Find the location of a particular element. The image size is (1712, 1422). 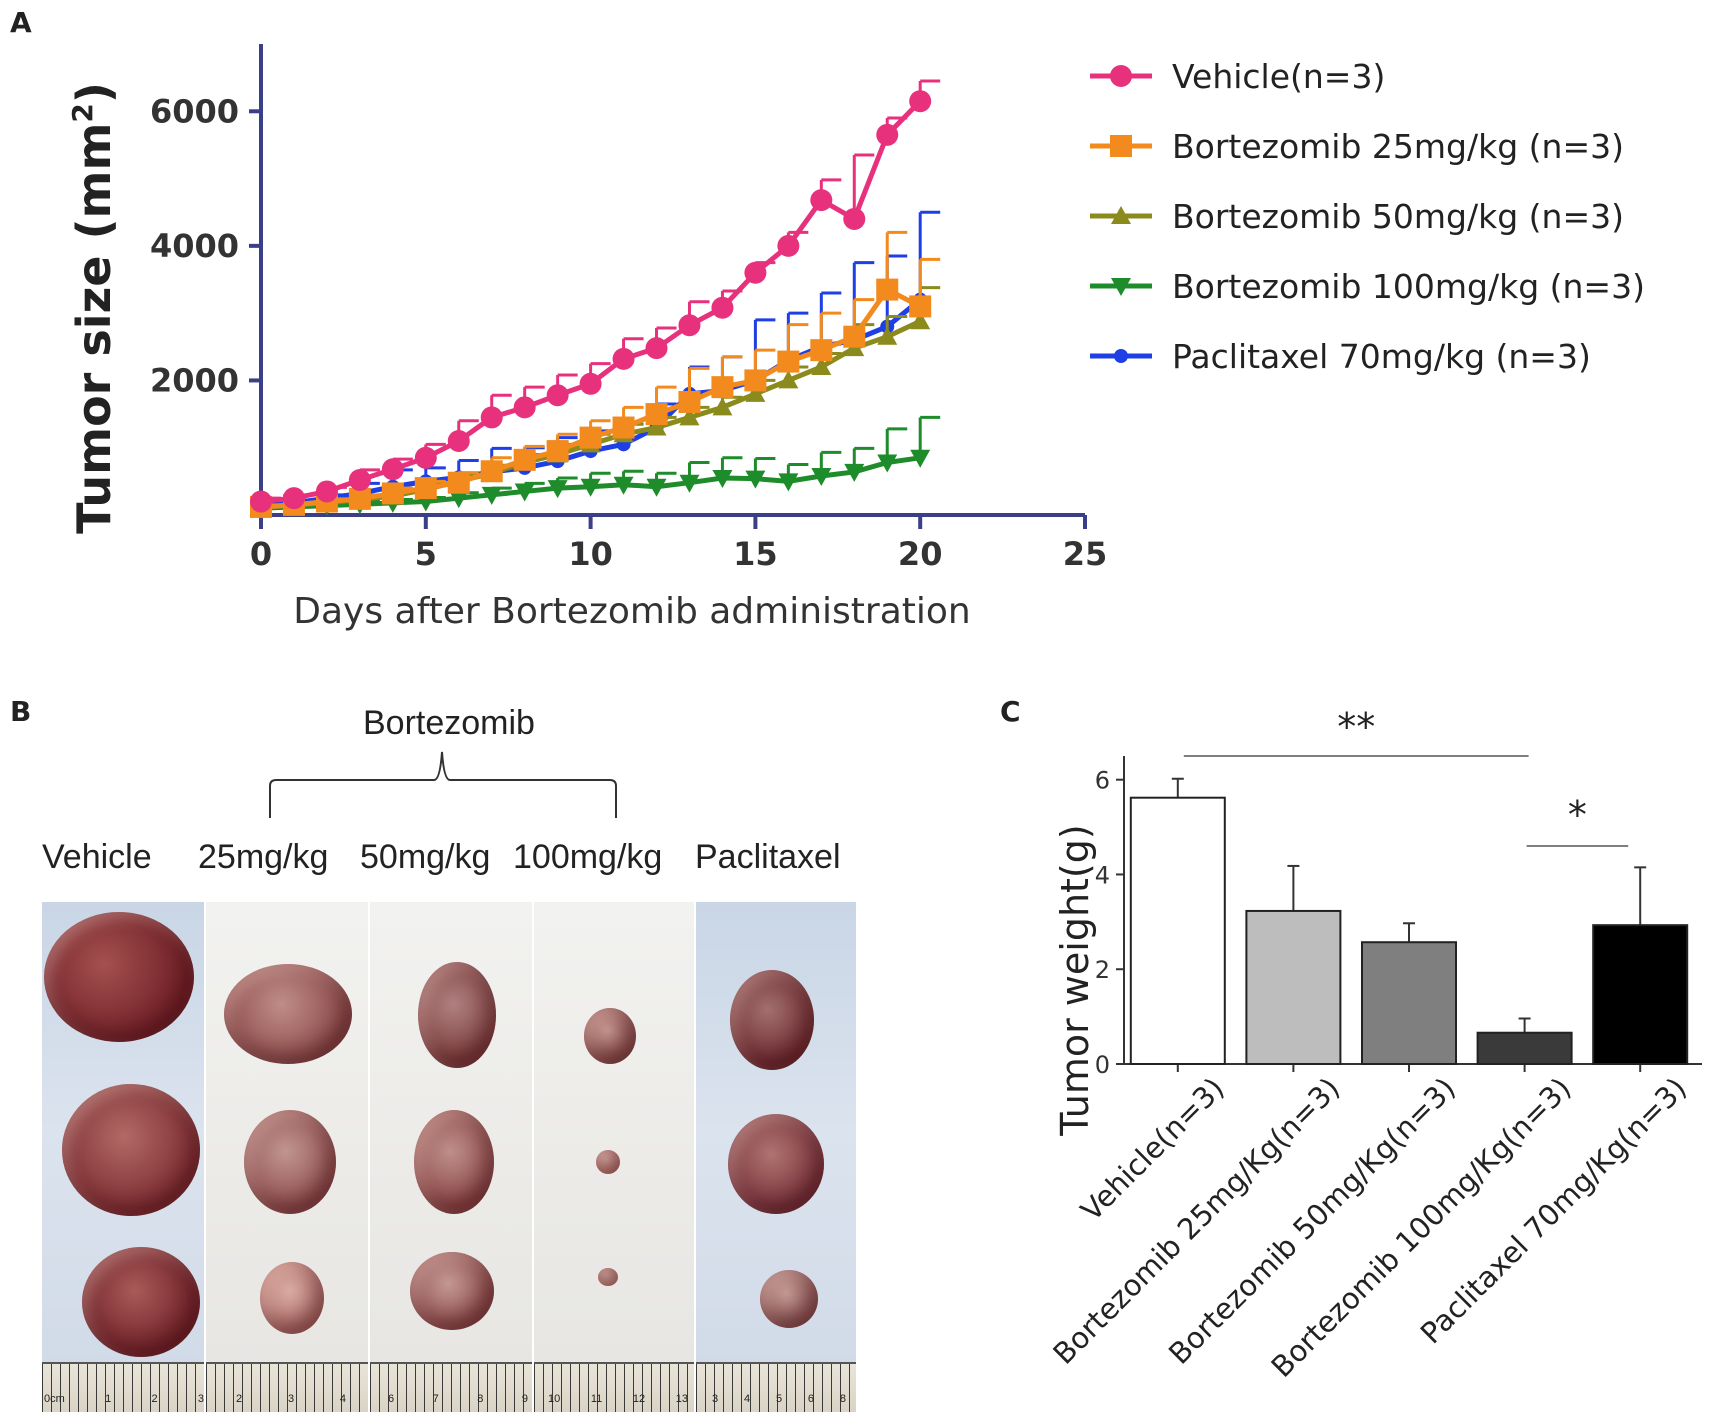

ruler-number: 6 is located at coordinates (391, 1399).